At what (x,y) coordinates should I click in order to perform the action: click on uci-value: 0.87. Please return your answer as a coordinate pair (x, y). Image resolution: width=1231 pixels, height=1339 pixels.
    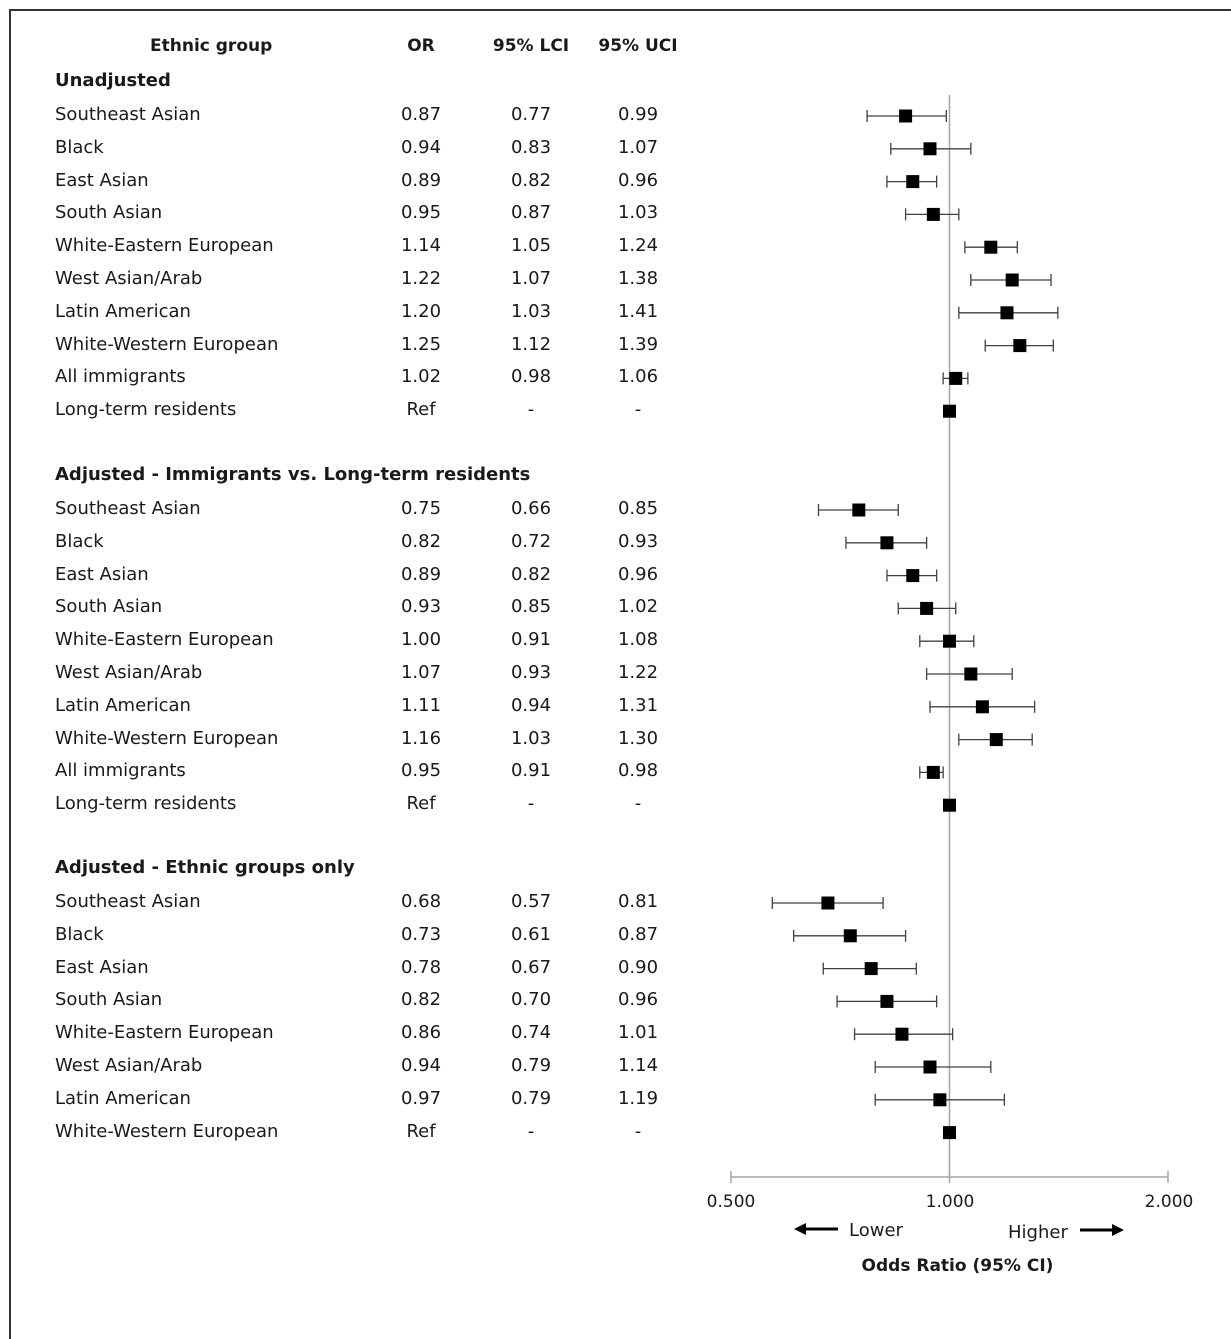
    Looking at the image, I should click on (638, 934).